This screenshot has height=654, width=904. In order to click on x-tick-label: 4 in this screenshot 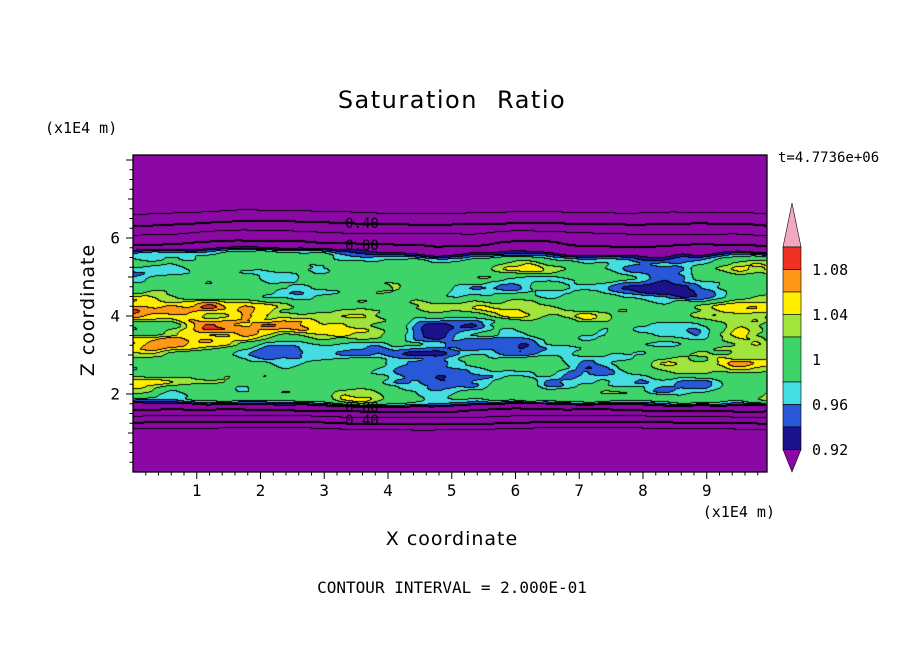, I will do `click(388, 490)`.